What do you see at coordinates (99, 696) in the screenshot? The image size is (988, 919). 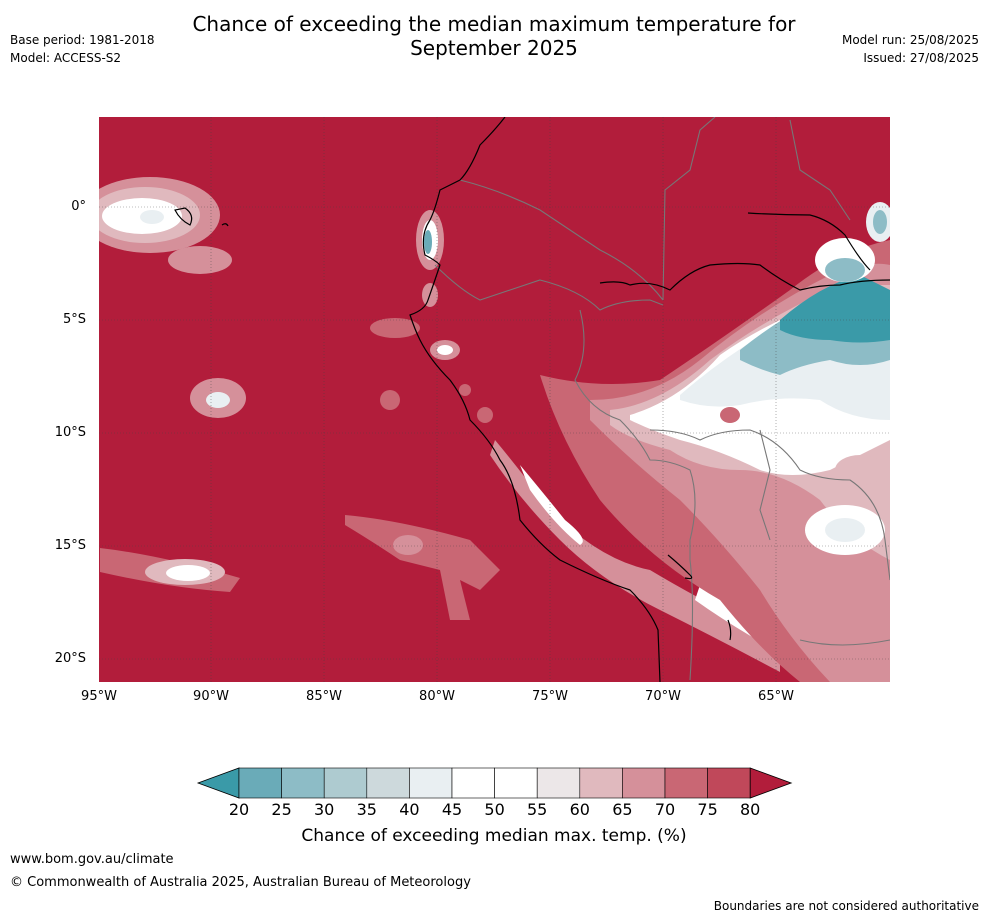 I see `lon-label-95w: 95°W` at bounding box center [99, 696].